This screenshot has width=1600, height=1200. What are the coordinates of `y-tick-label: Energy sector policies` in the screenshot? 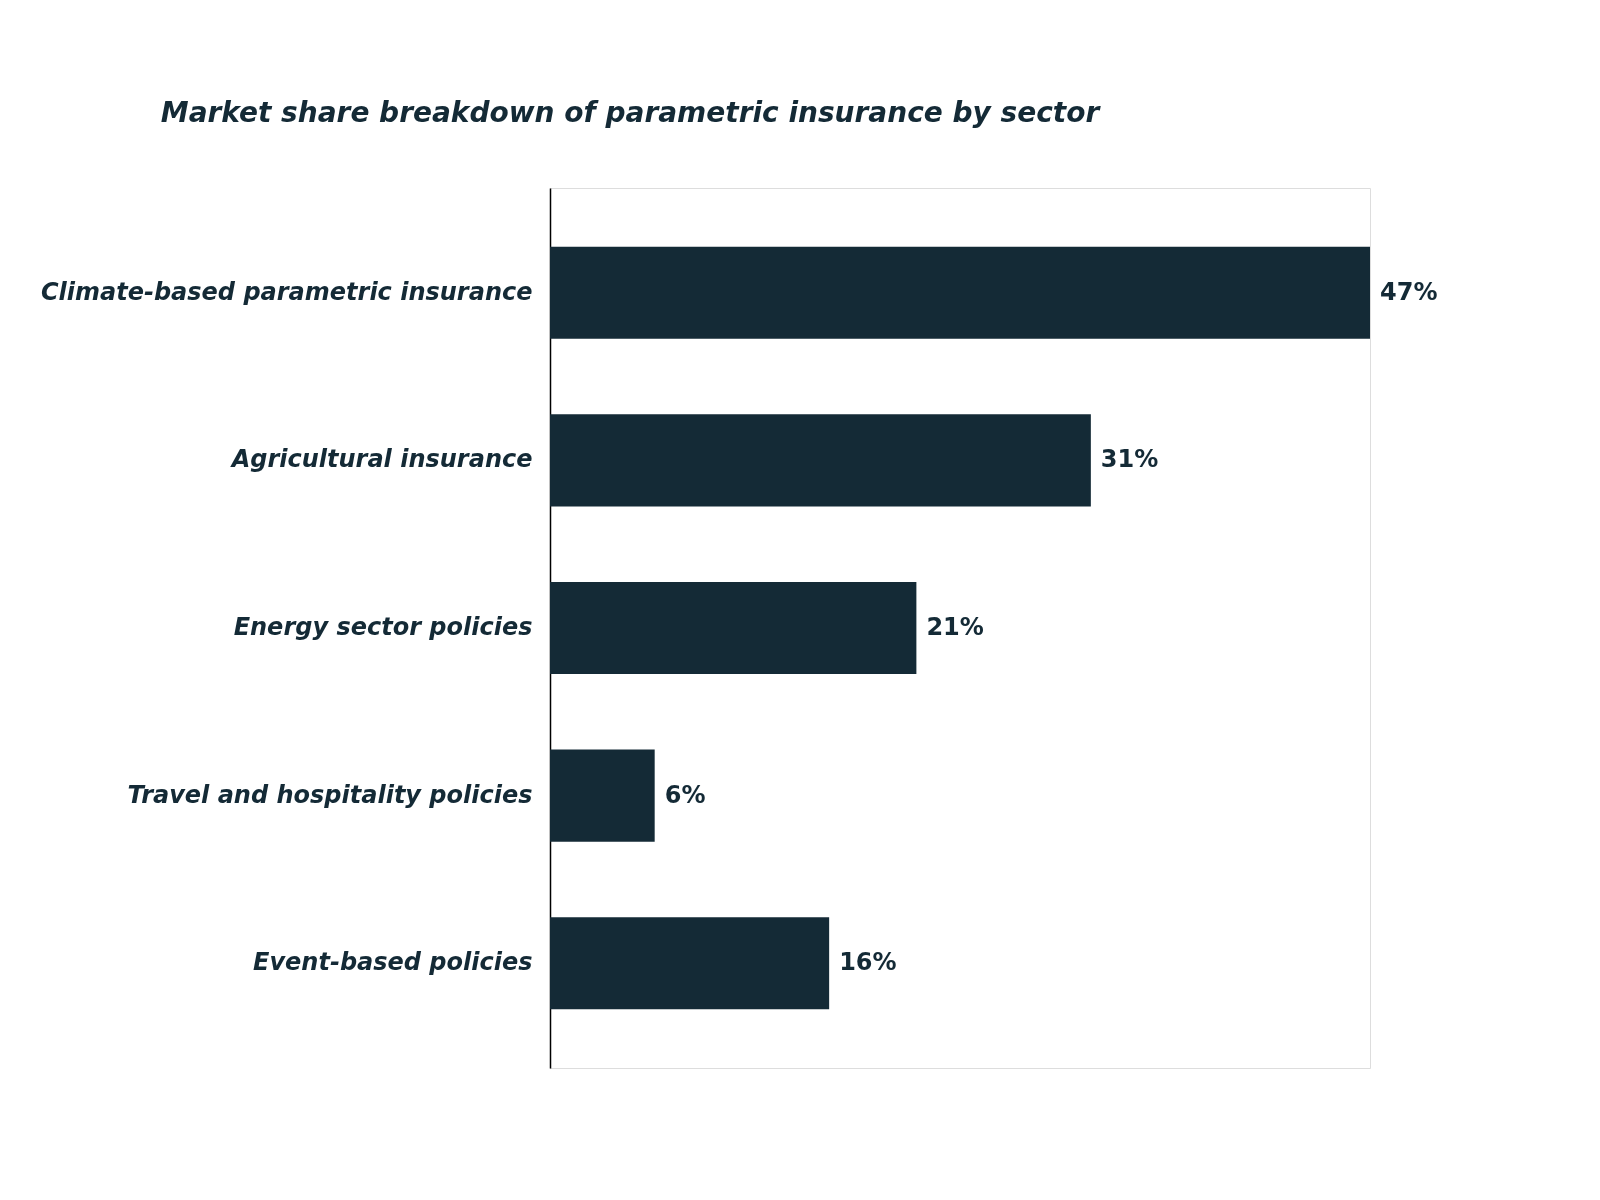 It's located at (383, 627).